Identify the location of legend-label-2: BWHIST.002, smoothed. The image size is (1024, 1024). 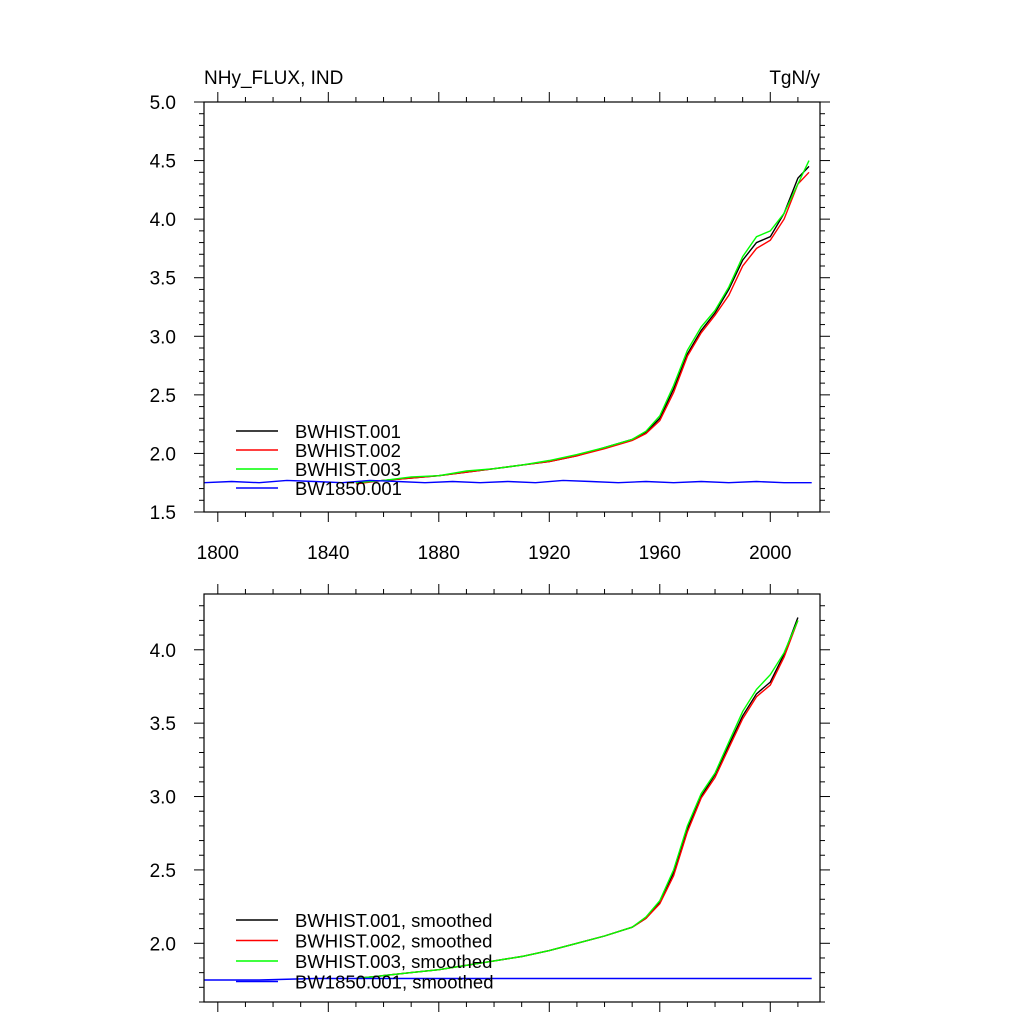
(393, 941).